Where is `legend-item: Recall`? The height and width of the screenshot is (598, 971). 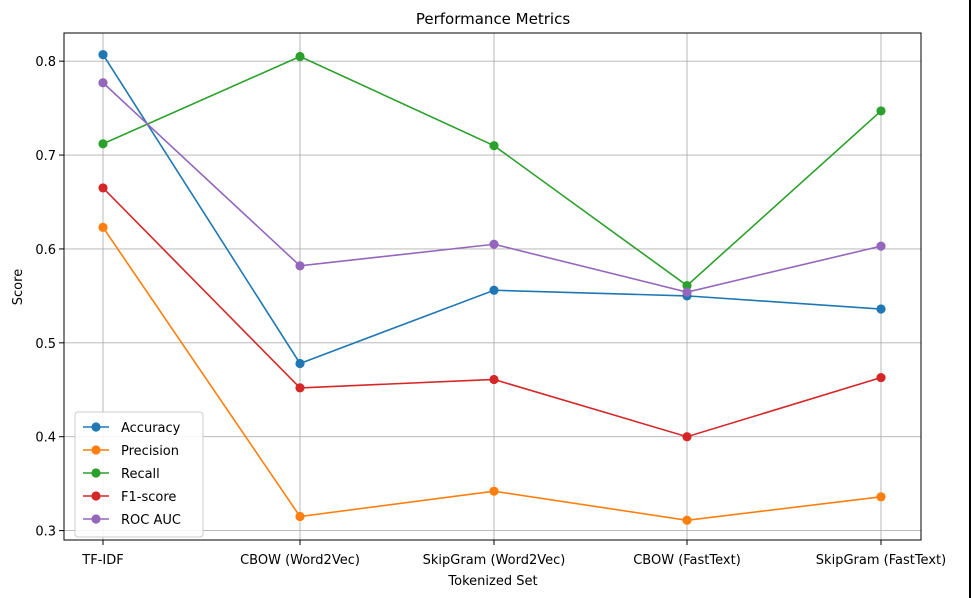
legend-item: Recall is located at coordinates (121, 474).